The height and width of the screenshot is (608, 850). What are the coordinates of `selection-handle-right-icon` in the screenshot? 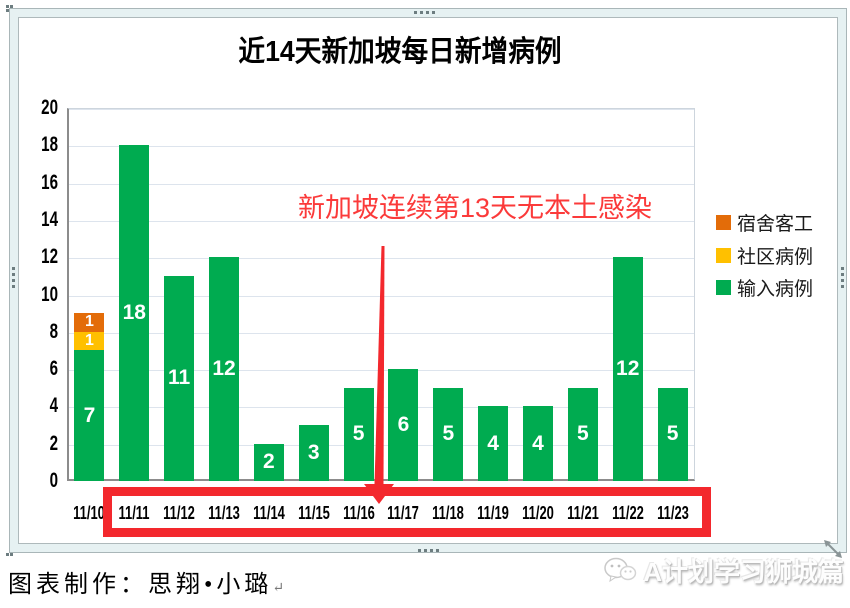 It's located at (842, 277).